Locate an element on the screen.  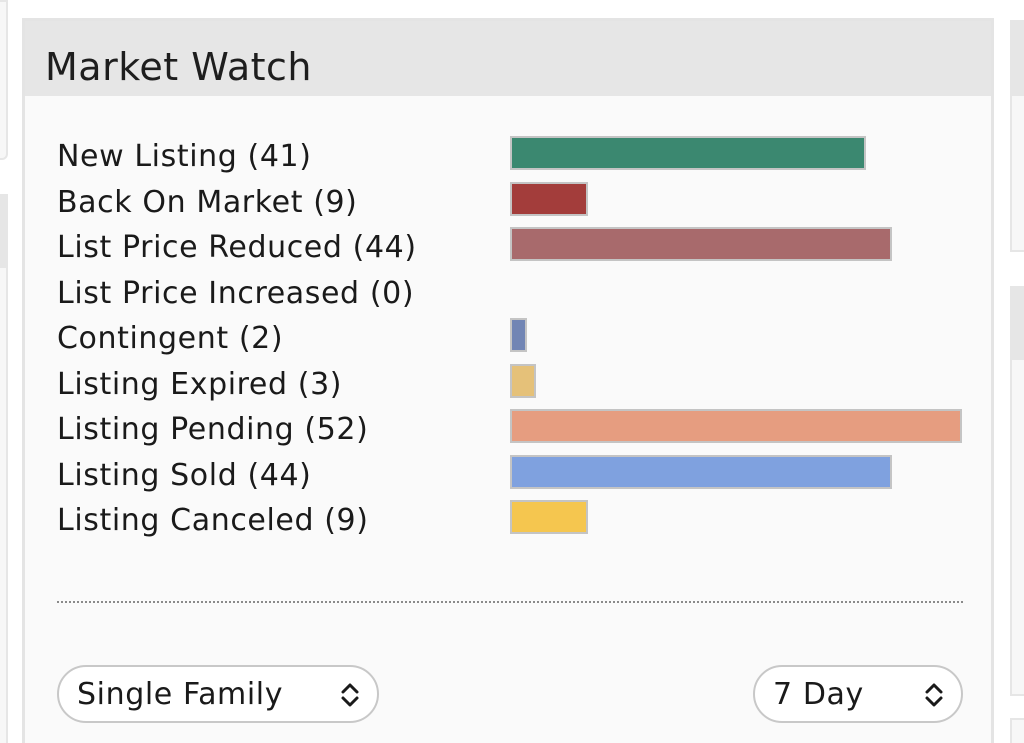
divider is located at coordinates (510, 602).